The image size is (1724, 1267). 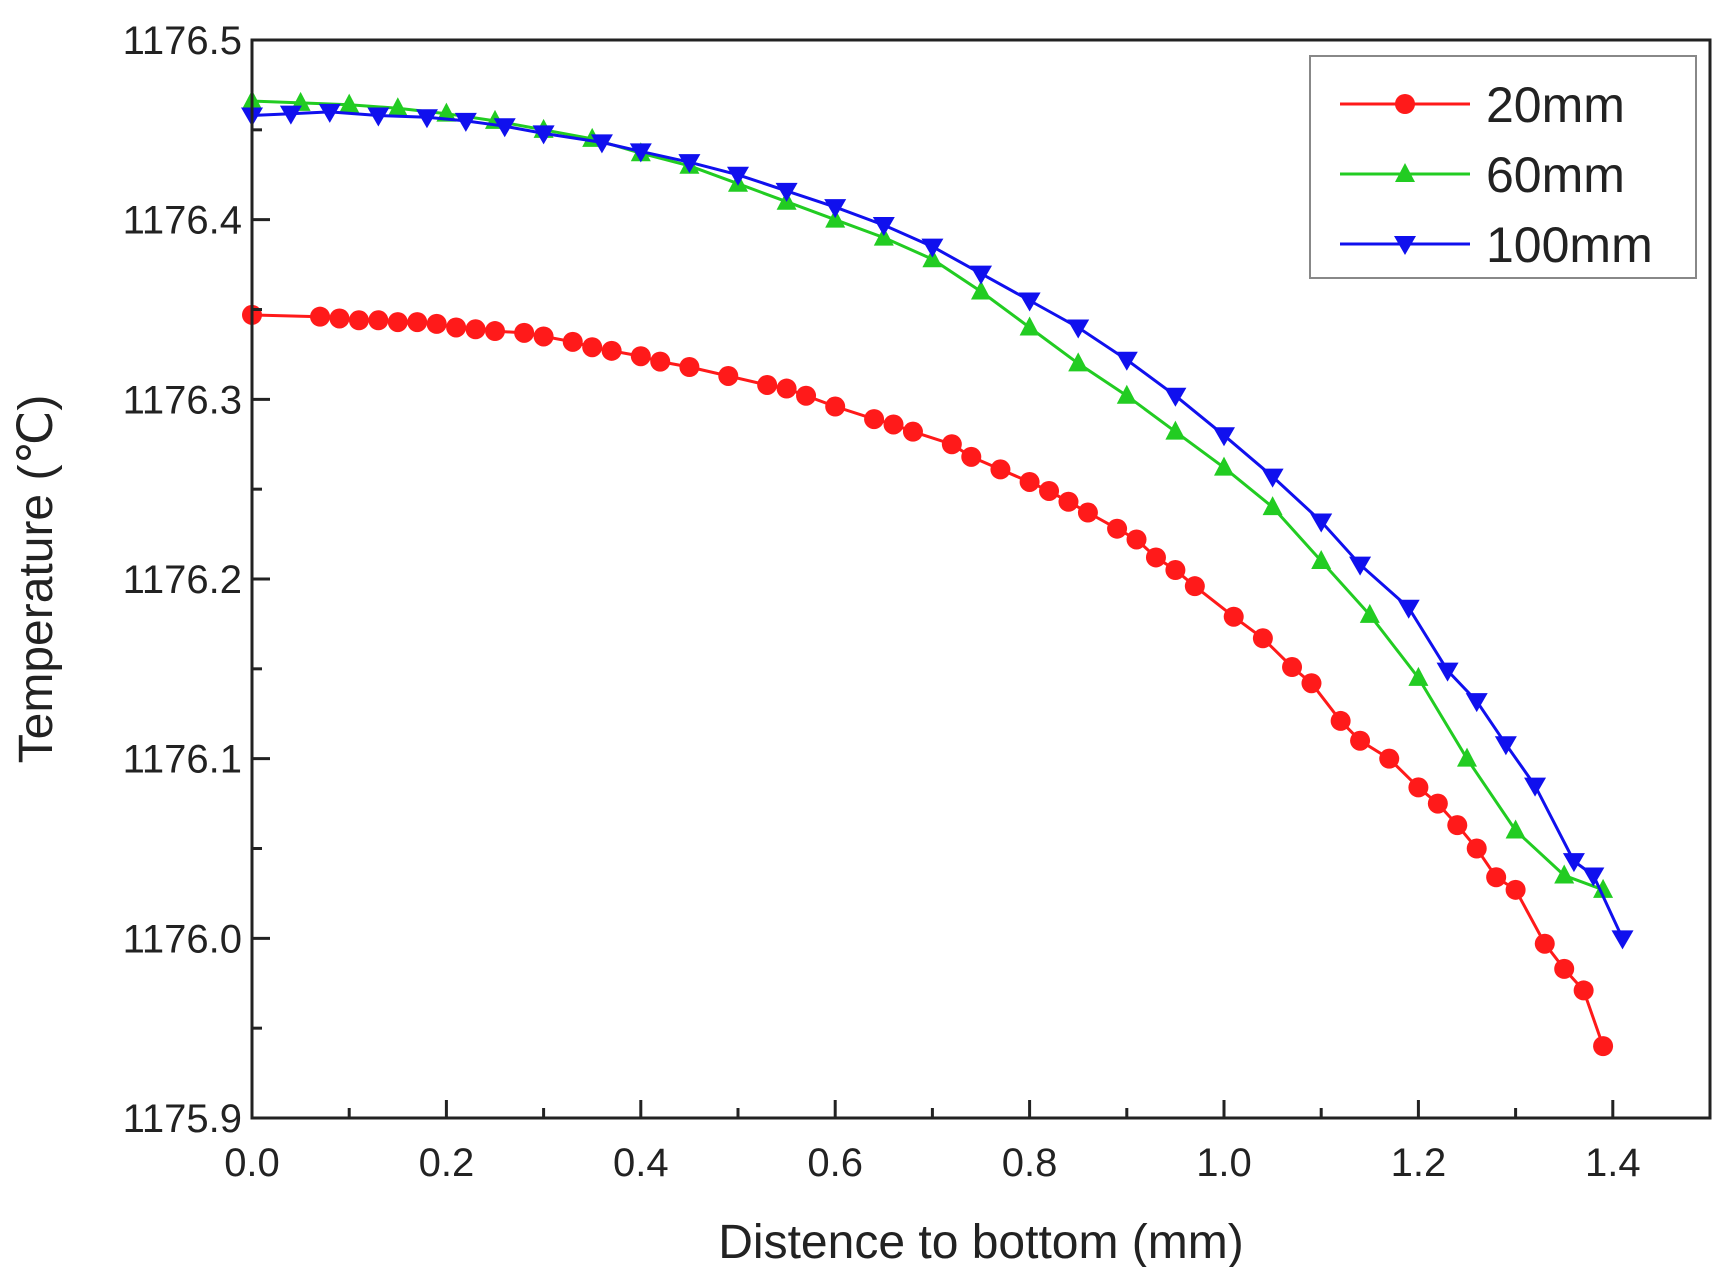 What do you see at coordinates (1405, 245) in the screenshot?
I see `legend-marker-100mm` at bounding box center [1405, 245].